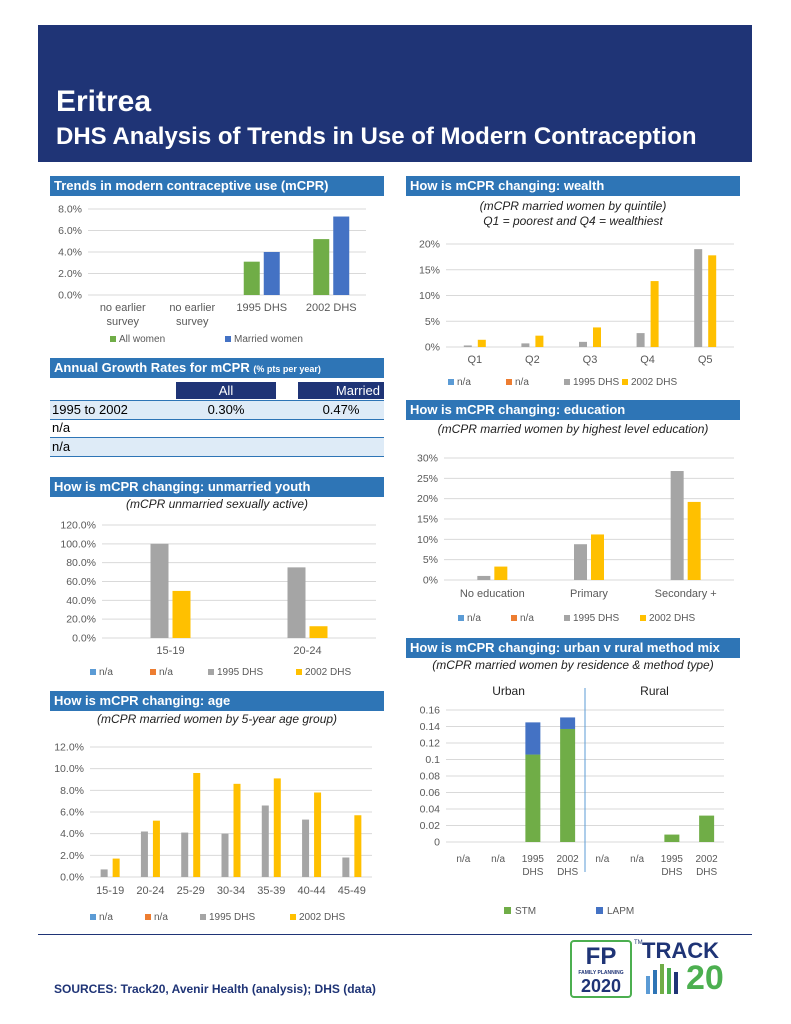 This screenshot has width=791, height=1024. Describe the element at coordinates (680, 950) in the screenshot. I see `track-logo-word: TRACK` at that location.